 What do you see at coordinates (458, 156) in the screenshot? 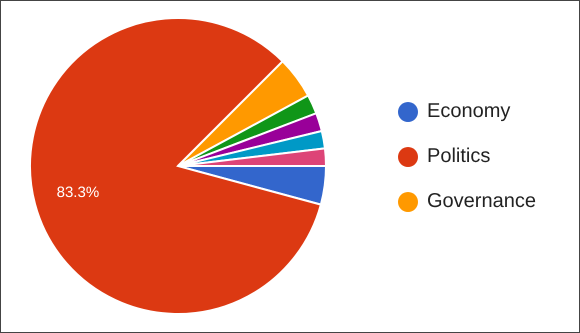
I see `legend-label: Politics` at bounding box center [458, 156].